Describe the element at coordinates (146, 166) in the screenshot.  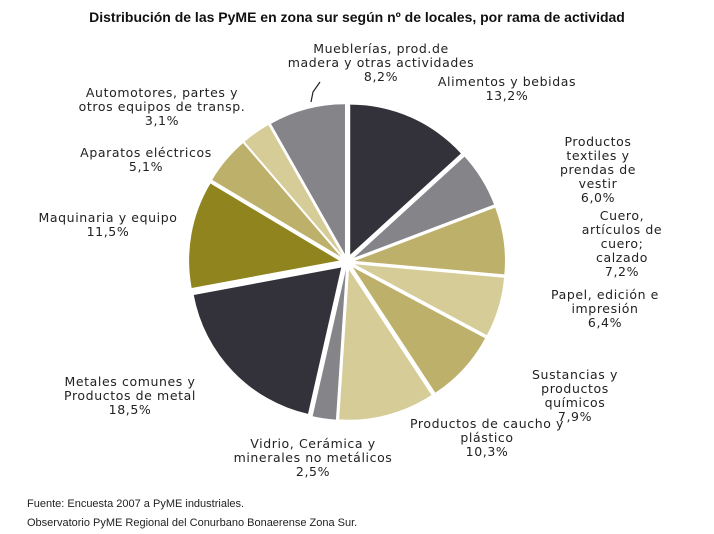
I see `value-label: 5,1%` at that location.